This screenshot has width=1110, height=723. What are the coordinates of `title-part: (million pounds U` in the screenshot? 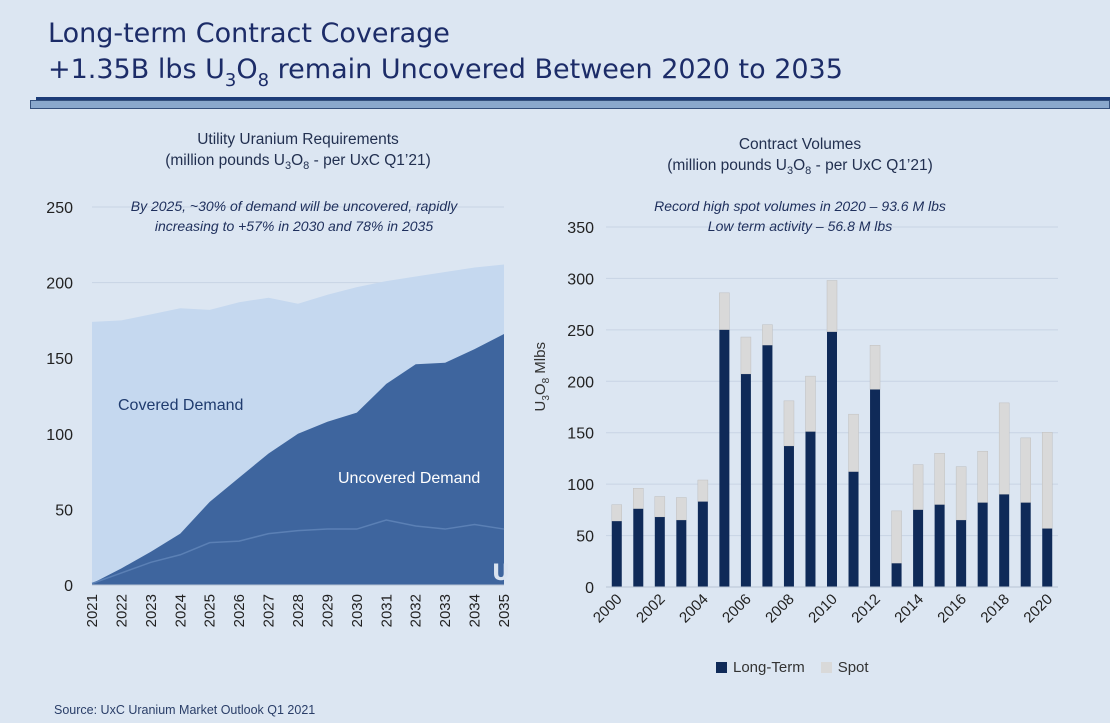 It's located at (727, 165).